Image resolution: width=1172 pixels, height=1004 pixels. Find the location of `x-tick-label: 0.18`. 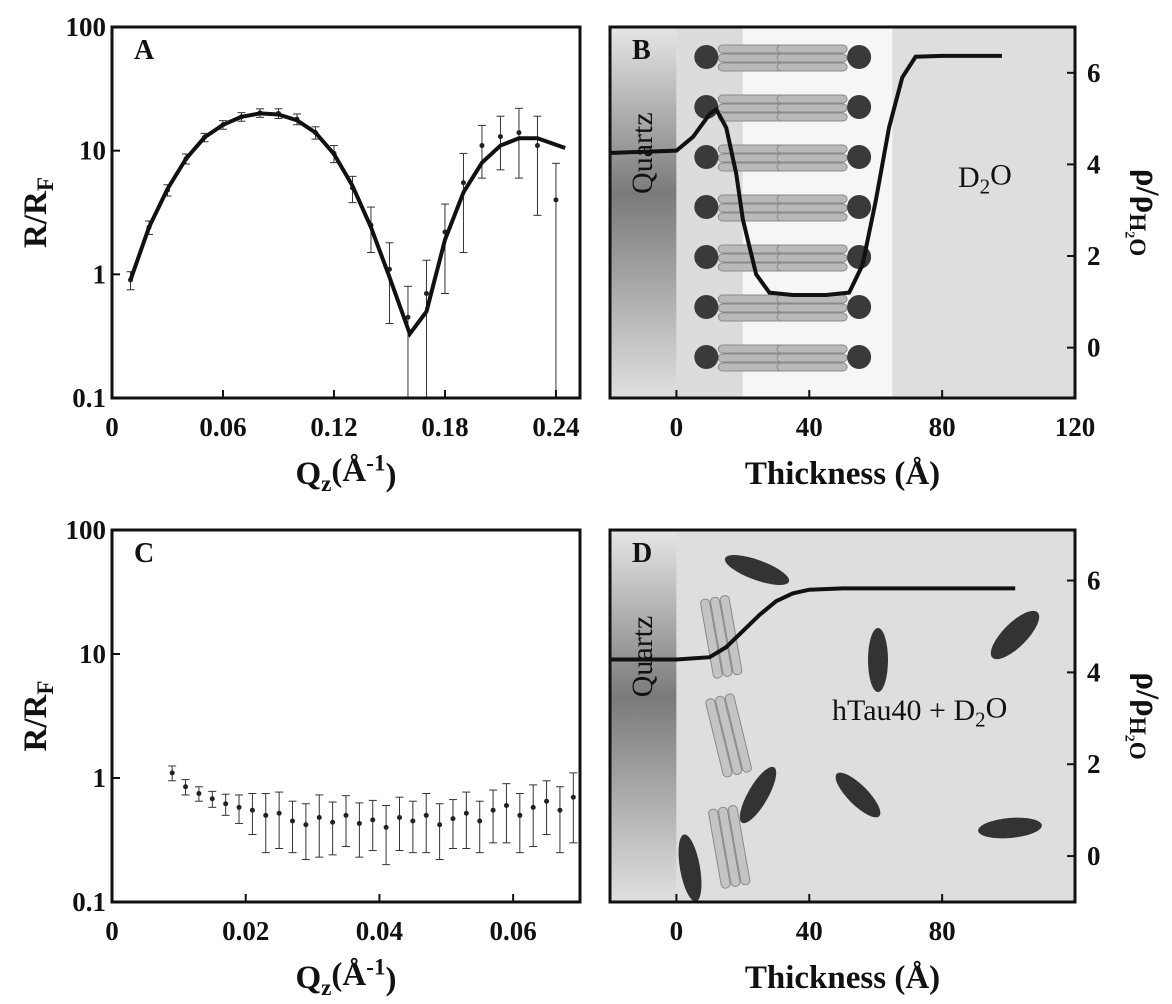

x-tick-label: 0.18 is located at coordinates (444, 427).